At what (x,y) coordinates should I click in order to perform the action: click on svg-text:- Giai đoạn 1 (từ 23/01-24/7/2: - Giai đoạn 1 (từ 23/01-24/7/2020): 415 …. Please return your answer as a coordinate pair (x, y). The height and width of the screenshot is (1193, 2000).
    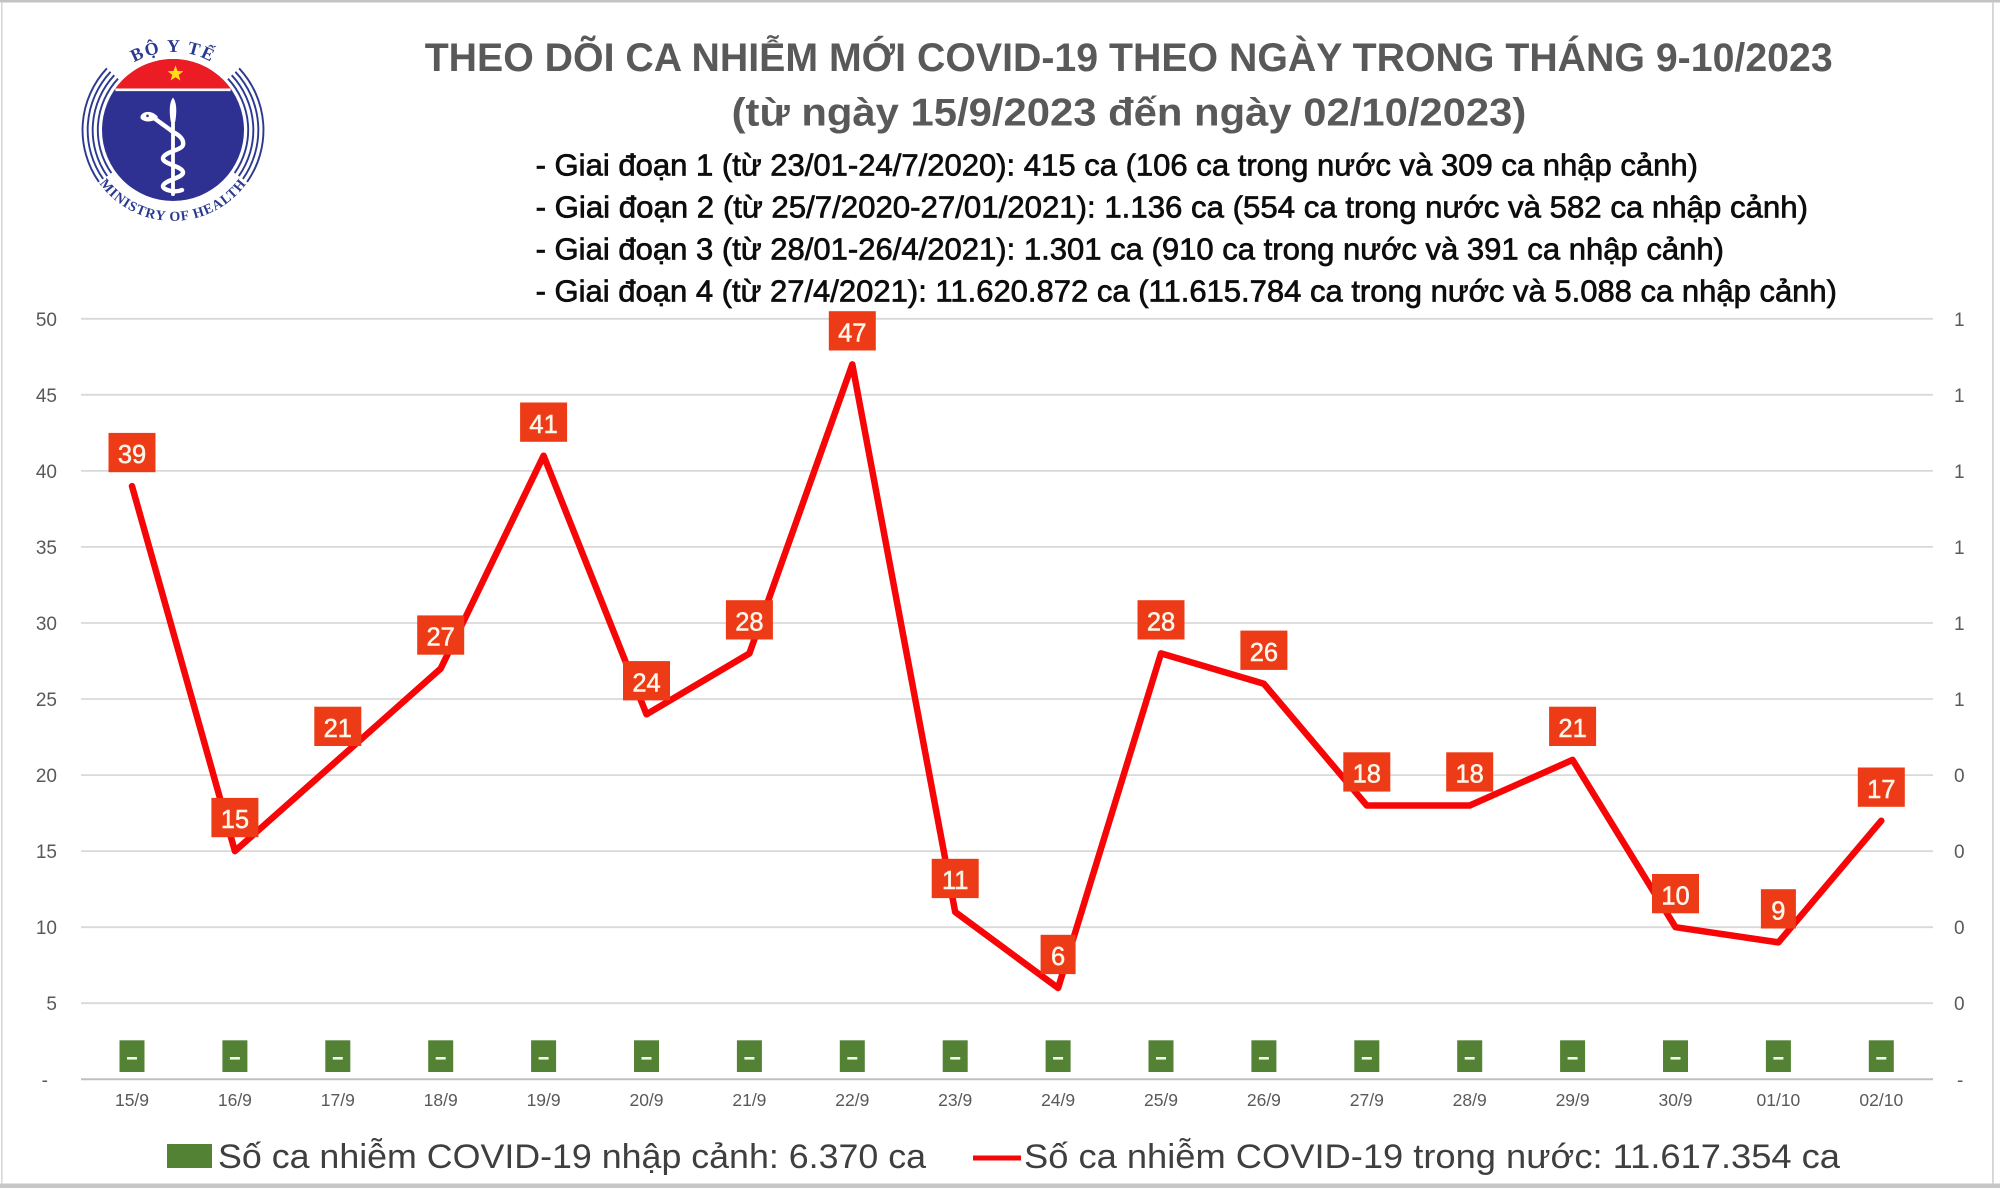
    Looking at the image, I should click on (1117, 166).